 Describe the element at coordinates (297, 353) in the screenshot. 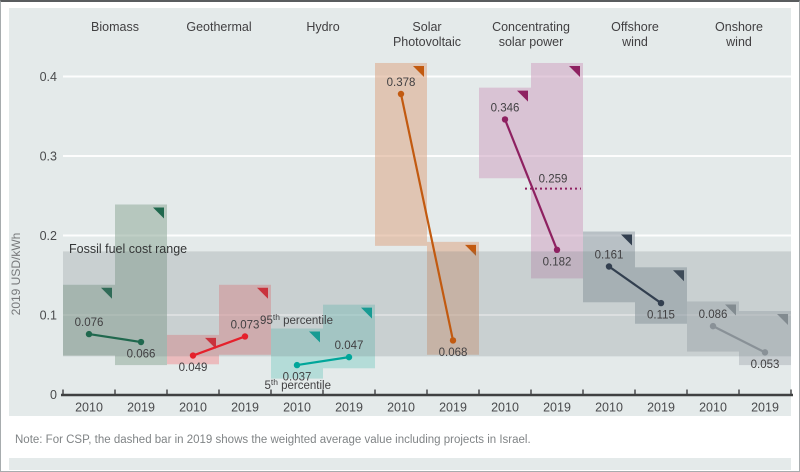

I see `bar-hydro-2010` at that location.